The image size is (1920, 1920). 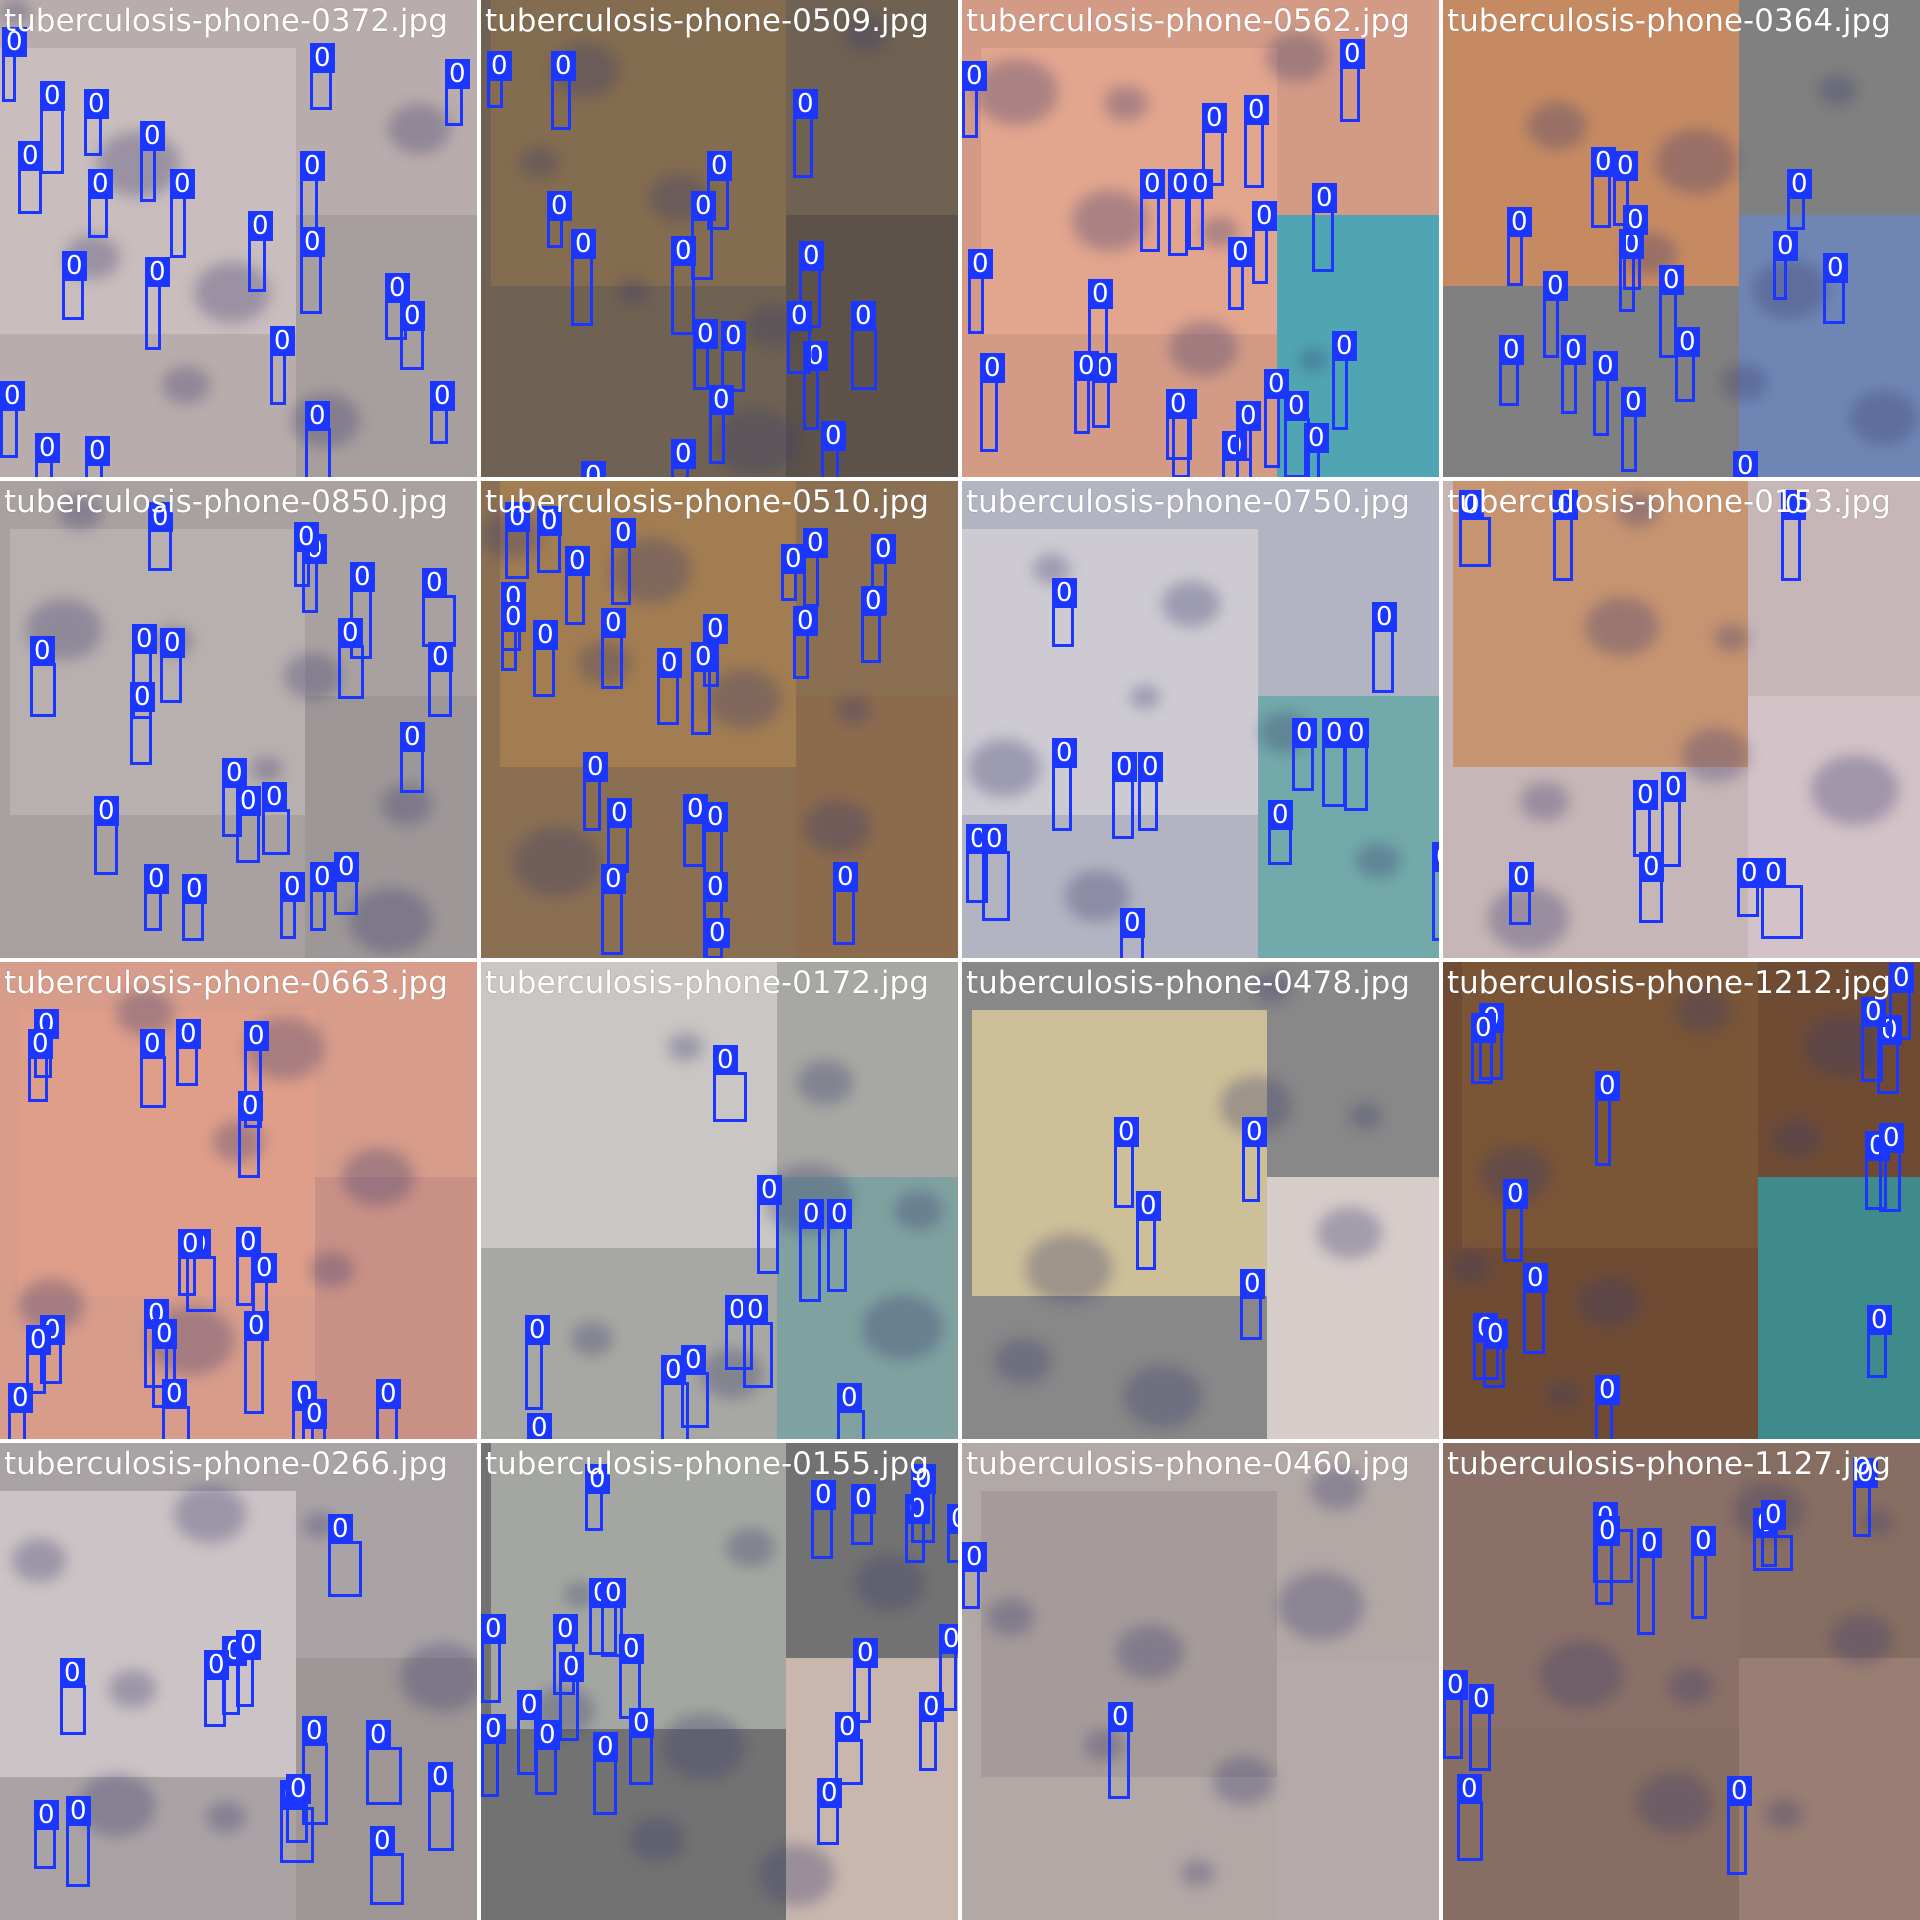 I want to click on image-filename: tuberculosis-phone-0266.jpg, so click(x=226, y=1464).